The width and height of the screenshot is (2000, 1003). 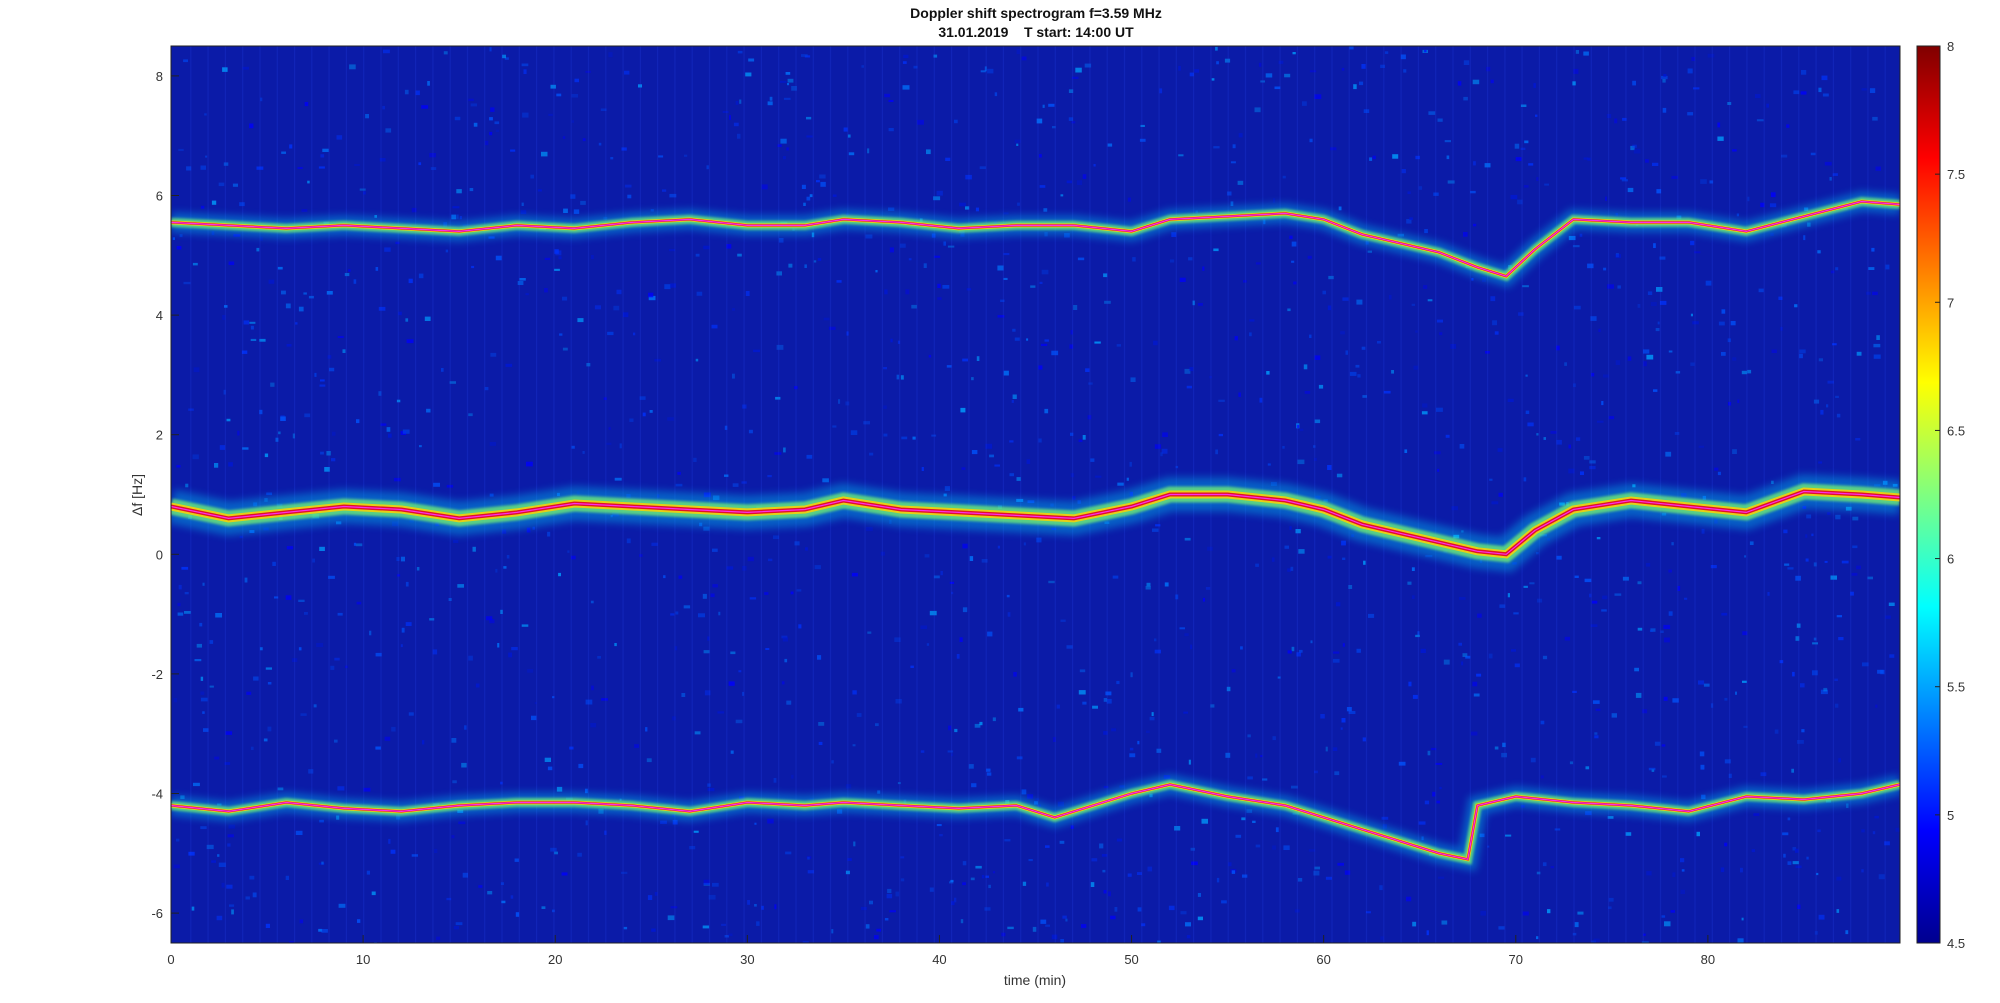 What do you see at coordinates (747, 959) in the screenshot?
I see `x-tick-label: 30` at bounding box center [747, 959].